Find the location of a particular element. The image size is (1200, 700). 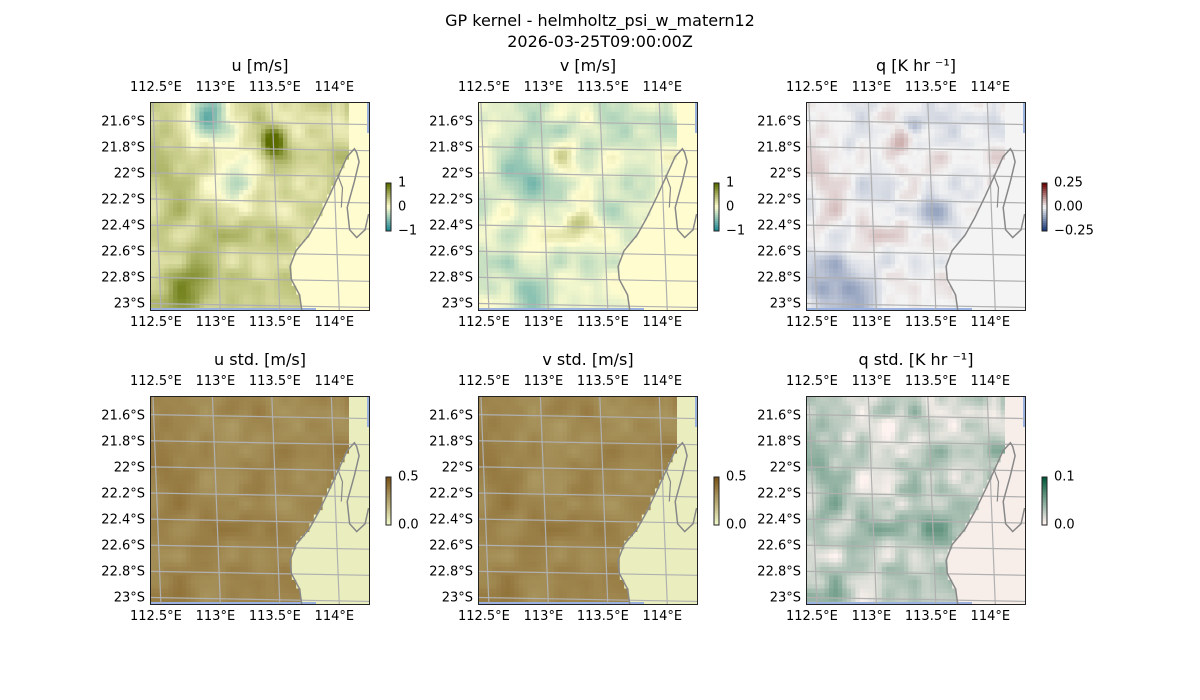

parallel-gridline is located at coordinates (588, 279).